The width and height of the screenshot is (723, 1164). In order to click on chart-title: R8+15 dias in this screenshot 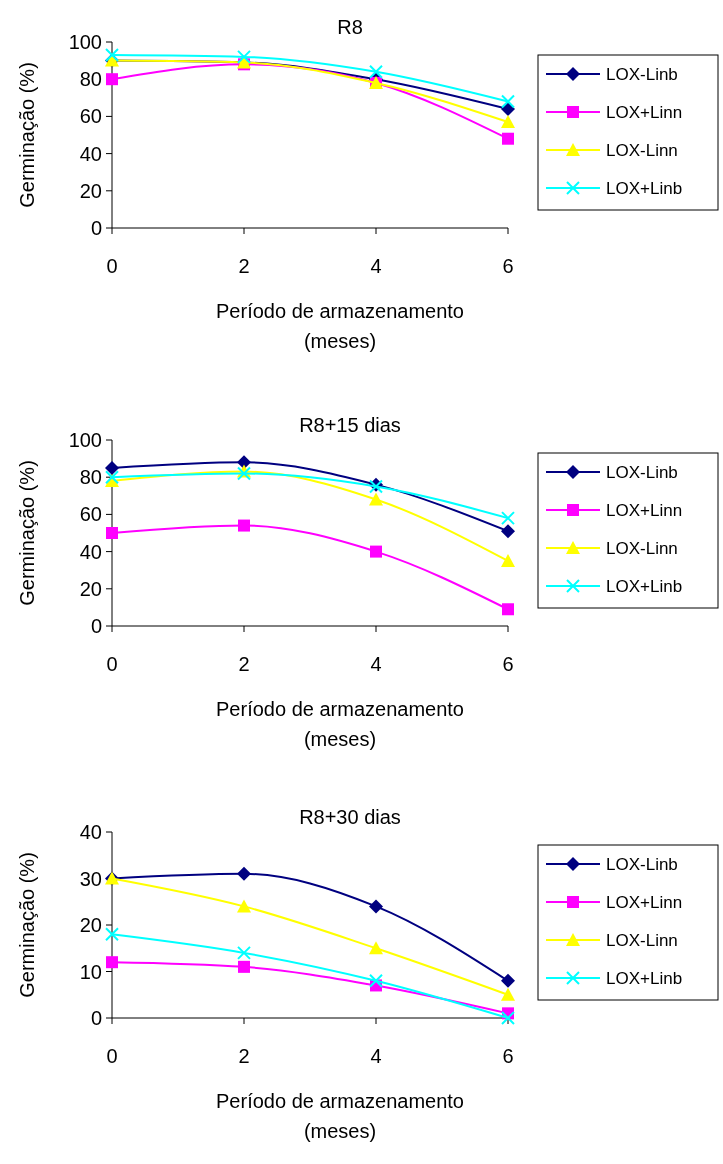, I will do `click(350, 425)`.